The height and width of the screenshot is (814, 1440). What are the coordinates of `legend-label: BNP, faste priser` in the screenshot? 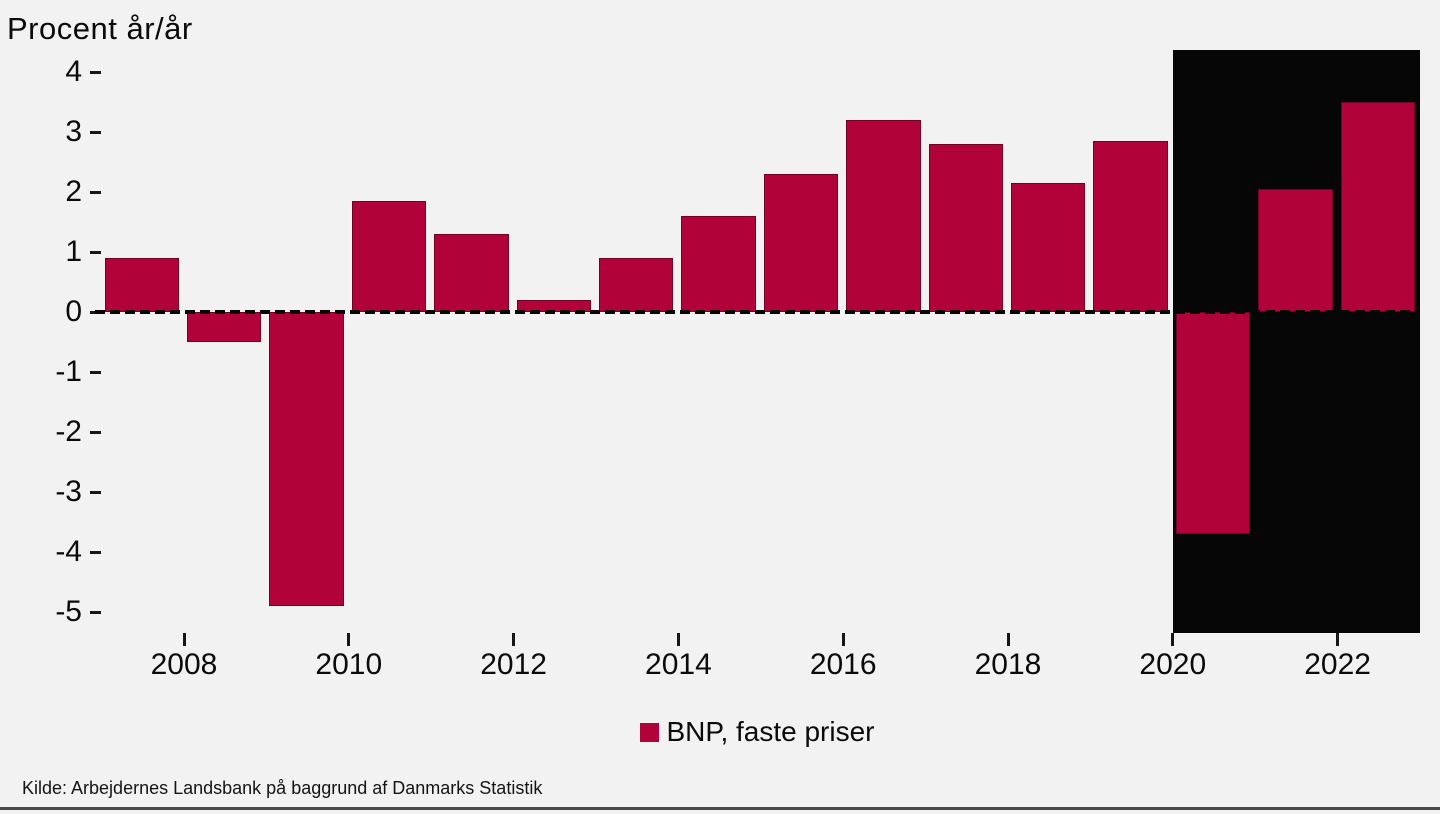 It's located at (770, 731).